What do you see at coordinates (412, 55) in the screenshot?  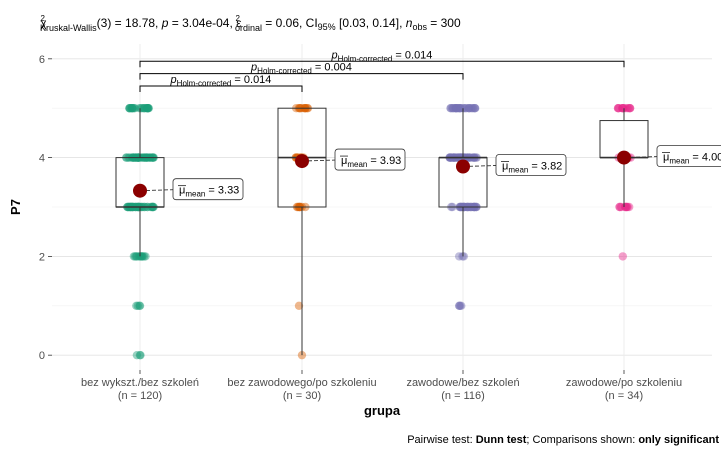 I see `comparison-p-value: = 0.014` at bounding box center [412, 55].